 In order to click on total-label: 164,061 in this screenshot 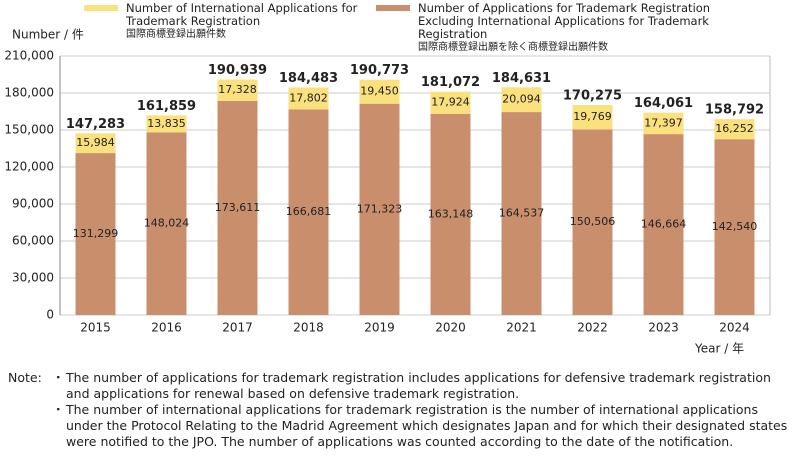, I will do `click(663, 103)`.